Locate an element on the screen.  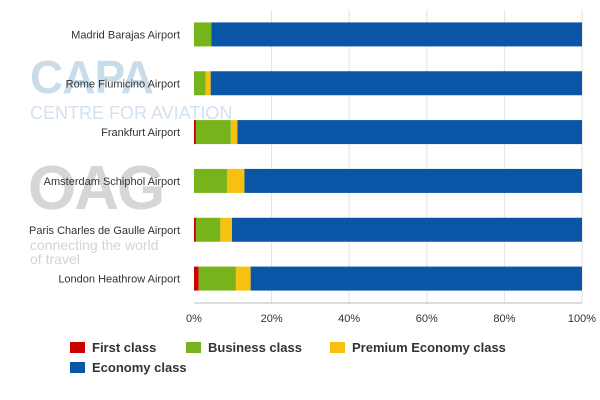
bar-2-first-class is located at coordinates (195, 132).